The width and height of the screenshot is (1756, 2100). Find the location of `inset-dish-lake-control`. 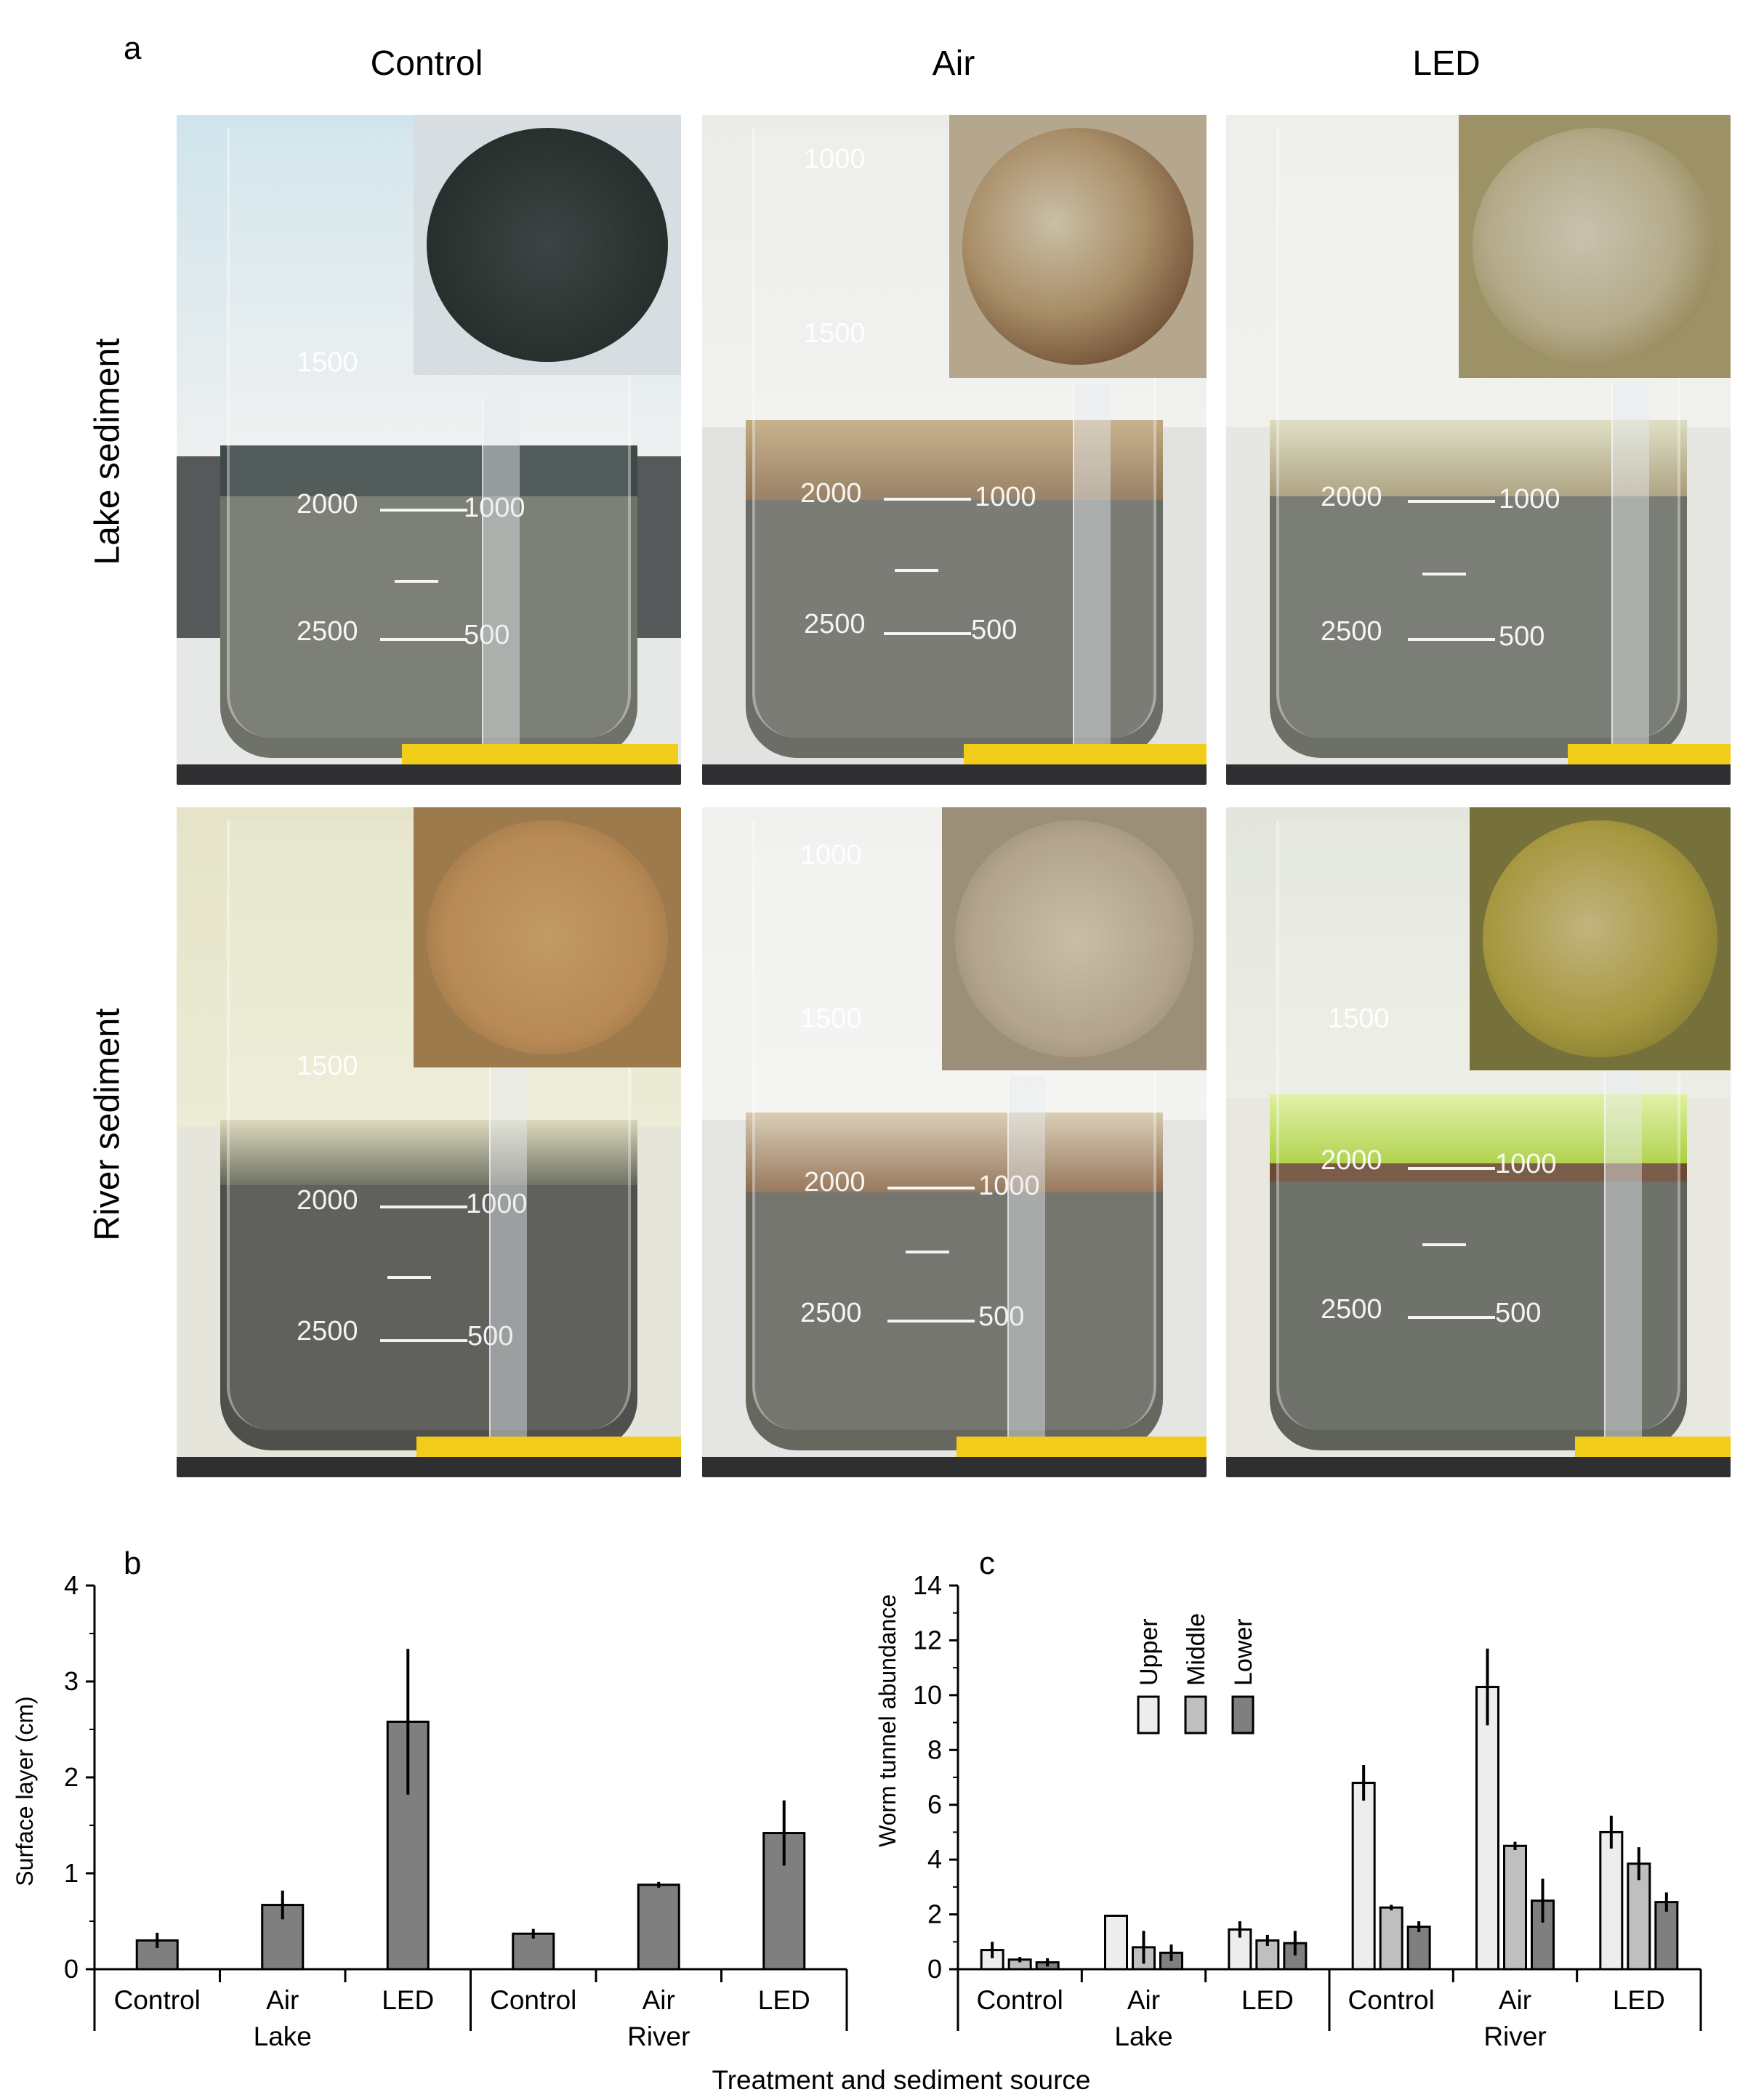

inset-dish-lake-control is located at coordinates (547, 245).